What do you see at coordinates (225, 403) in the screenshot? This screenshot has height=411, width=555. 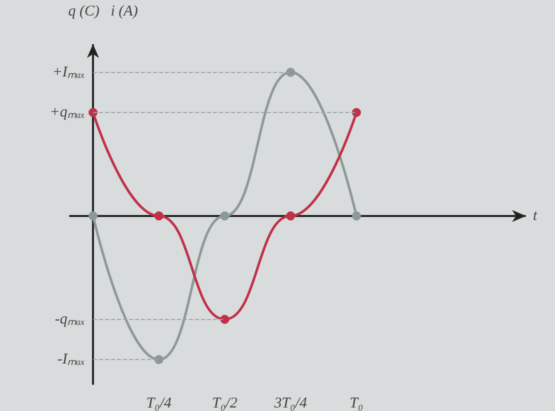 I see `x-tick-label: T₀/2` at bounding box center [225, 403].